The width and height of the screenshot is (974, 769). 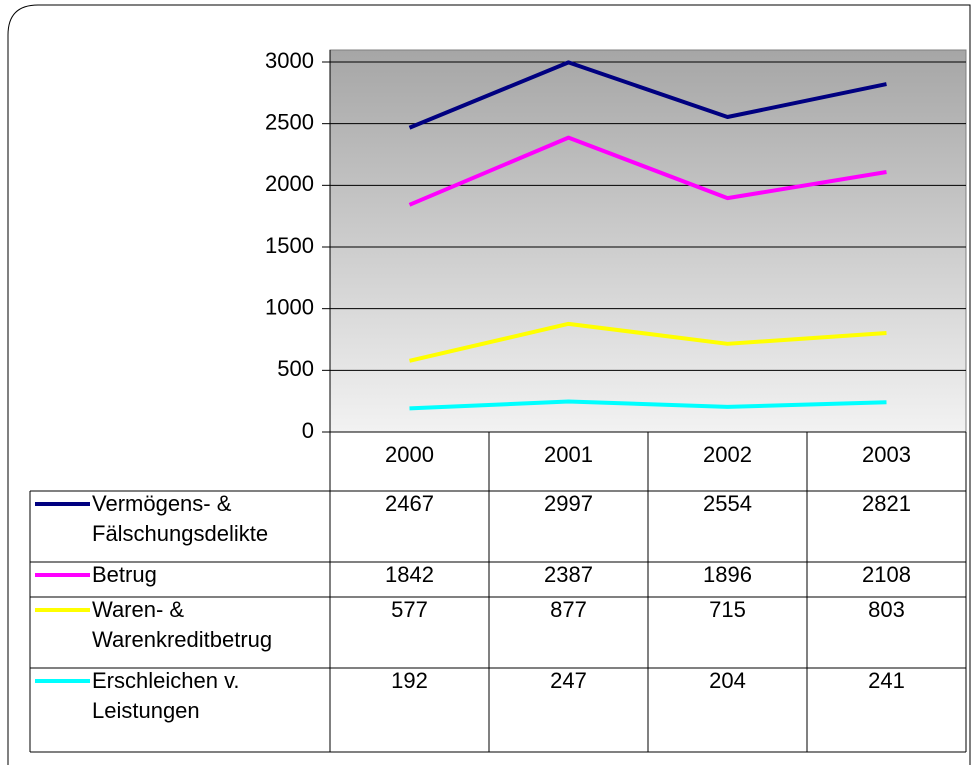 I want to click on x-tick-label: 2001, so click(x=568, y=454).